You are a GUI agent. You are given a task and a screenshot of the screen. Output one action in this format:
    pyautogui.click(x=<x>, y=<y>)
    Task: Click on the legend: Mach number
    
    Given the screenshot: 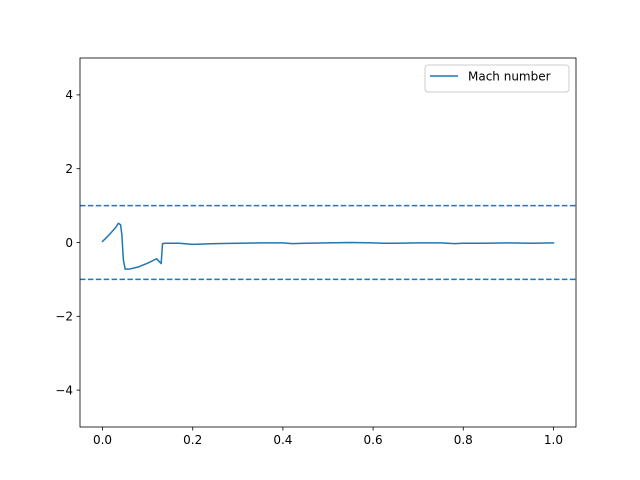 What is the action you would take?
    pyautogui.click(x=497, y=78)
    